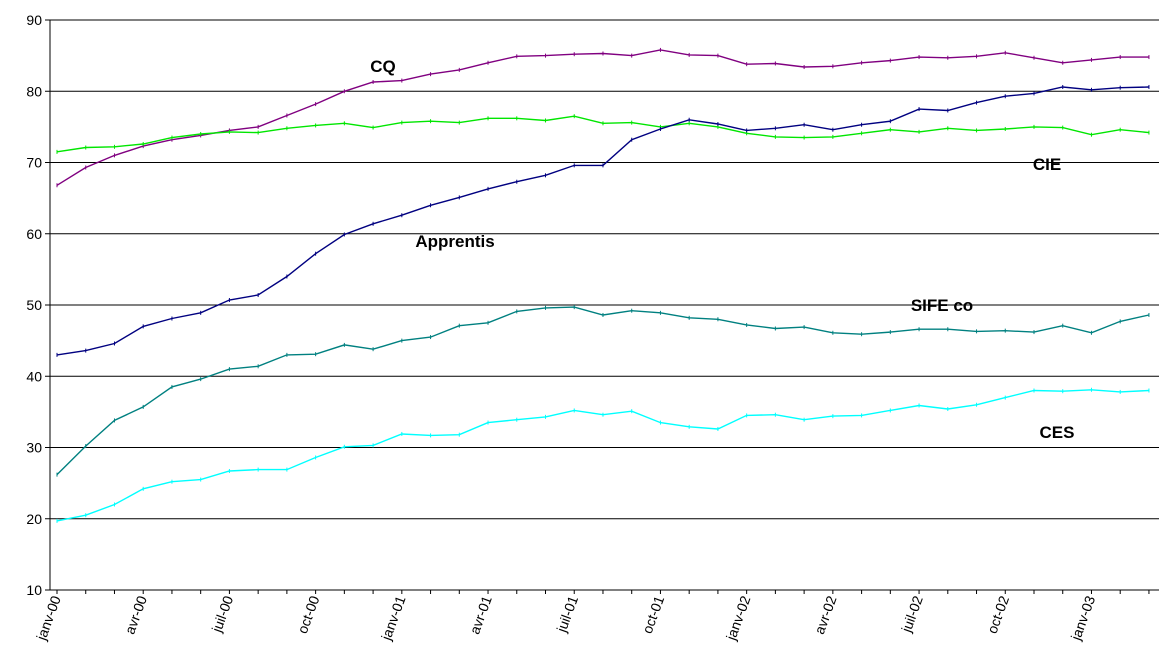 Image resolution: width=1161 pixels, height=660 pixels. What do you see at coordinates (737, 618) in the screenshot?
I see `x-tick-label: janv-02` at bounding box center [737, 618].